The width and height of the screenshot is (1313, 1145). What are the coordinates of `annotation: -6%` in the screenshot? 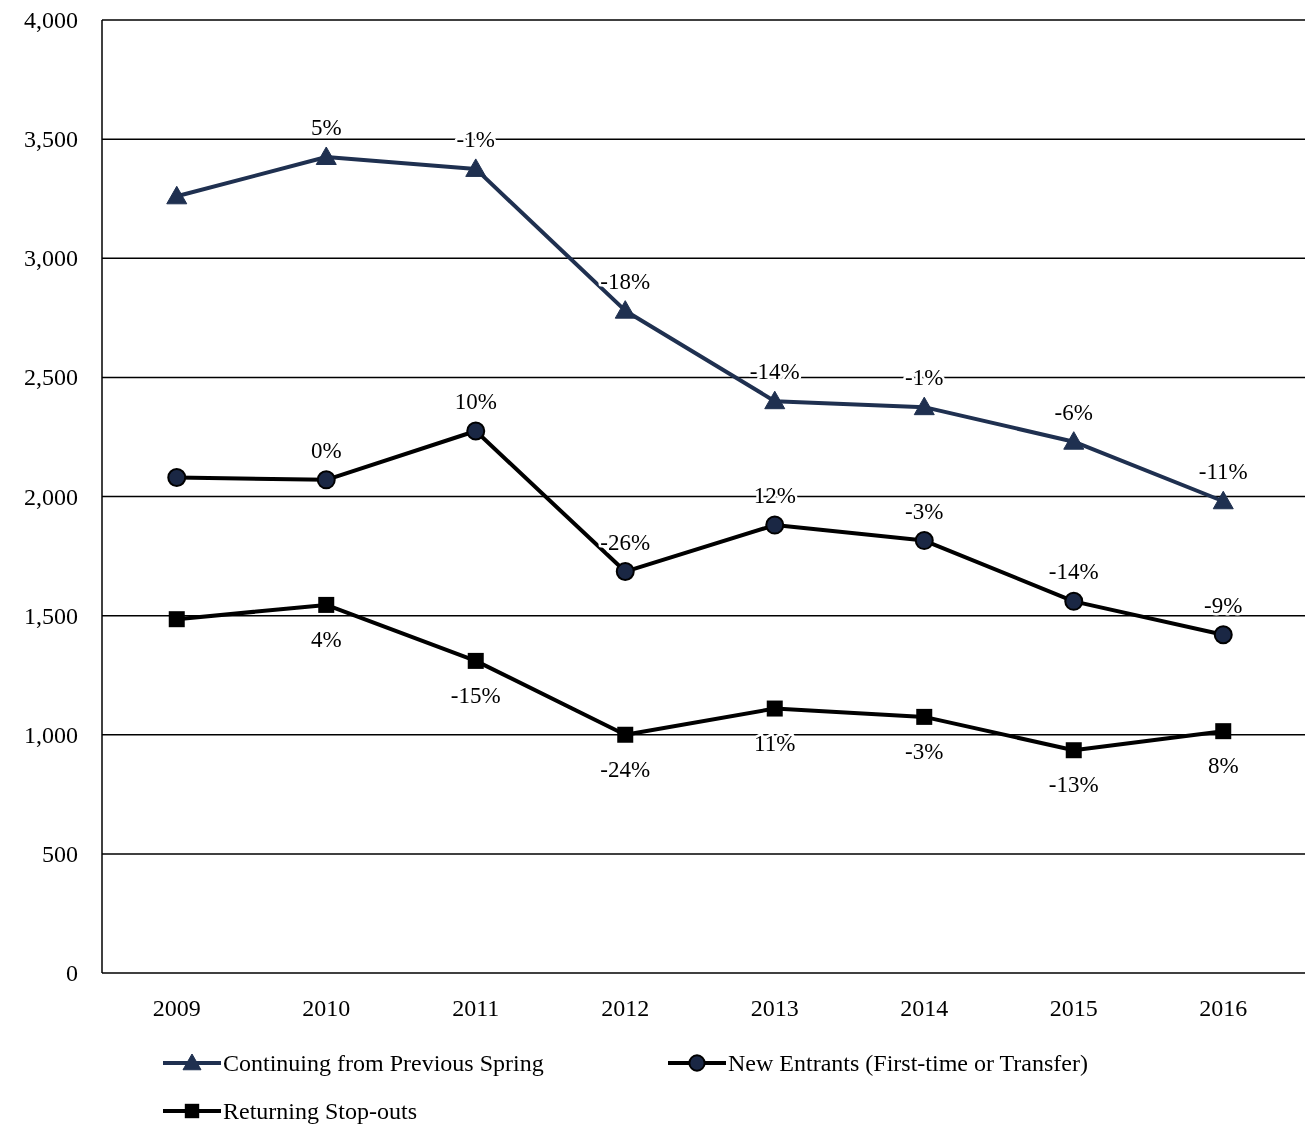 It's located at (1073, 412).